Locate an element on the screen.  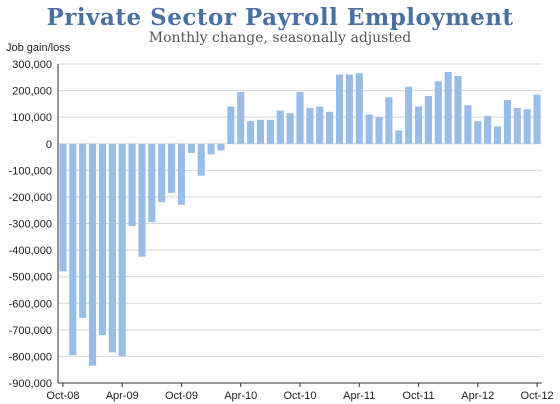
y-tick-label: 300,000 is located at coordinates (32, 65).